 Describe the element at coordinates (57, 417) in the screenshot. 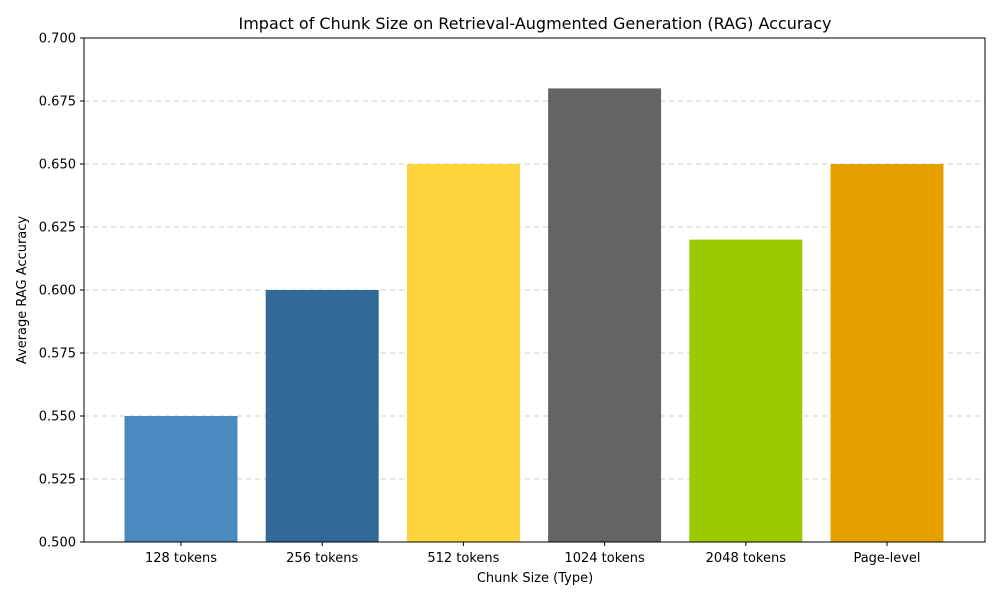

I see `y-tick-label: 0.550` at that location.